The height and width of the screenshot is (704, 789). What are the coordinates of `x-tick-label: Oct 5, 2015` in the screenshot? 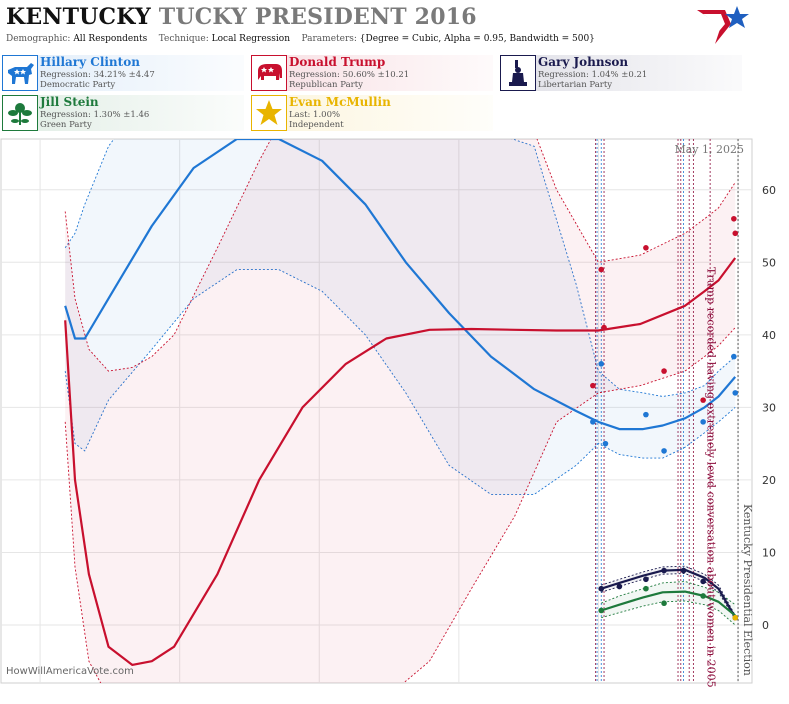 It's located at (179, 687).